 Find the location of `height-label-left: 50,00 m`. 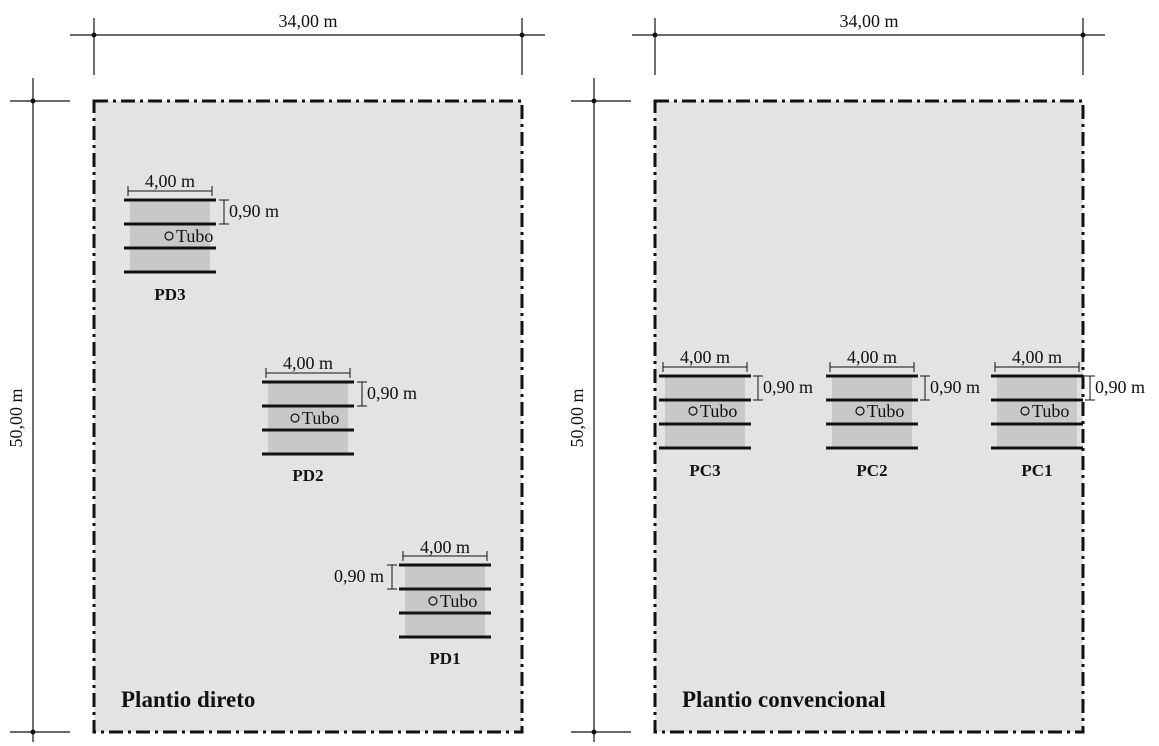

height-label-left: 50,00 m is located at coordinates (16, 417).